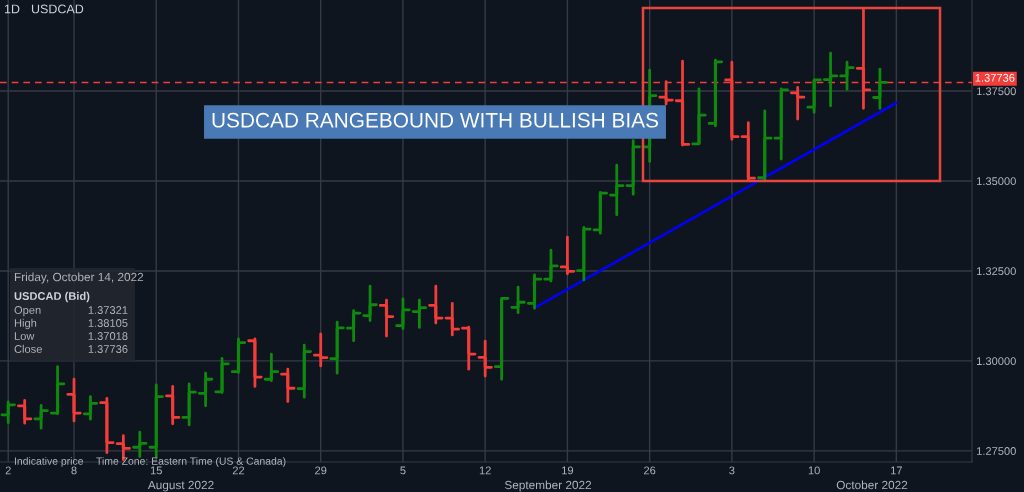 Image resolution: width=1024 pixels, height=492 pixels. What do you see at coordinates (996, 181) in the screenshot?
I see `y-tick-label: 1.35000` at bounding box center [996, 181].